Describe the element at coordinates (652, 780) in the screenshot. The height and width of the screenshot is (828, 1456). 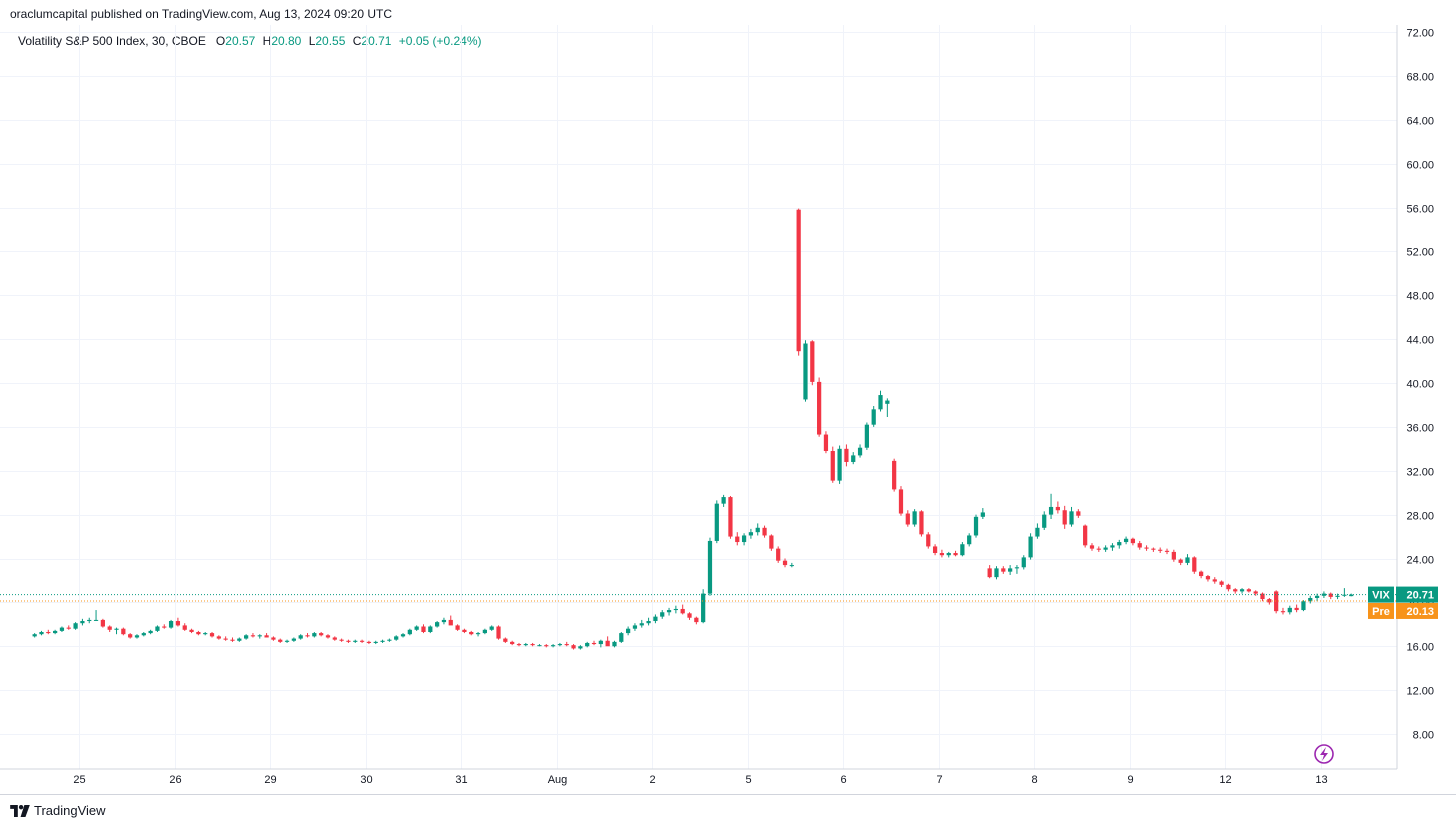
I see `x-tick-label: 2` at that location.